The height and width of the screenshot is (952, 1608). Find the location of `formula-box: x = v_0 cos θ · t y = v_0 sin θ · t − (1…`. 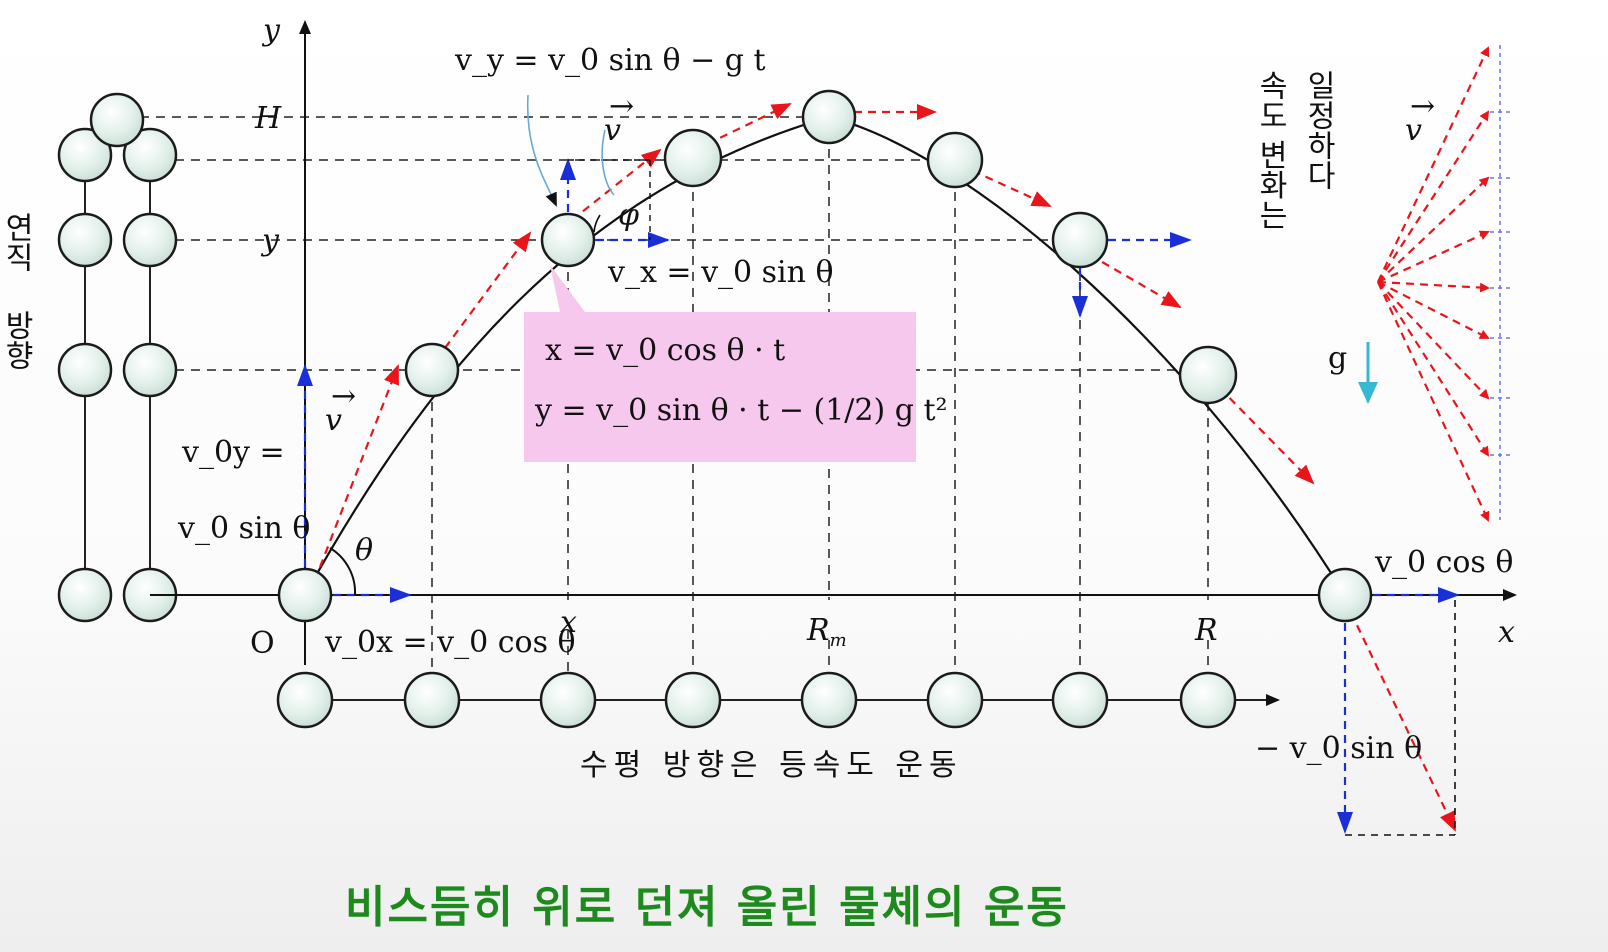

formula-box: x = v_0 cos θ · t y = v_0 sin θ · t − (1… is located at coordinates (736, 363).